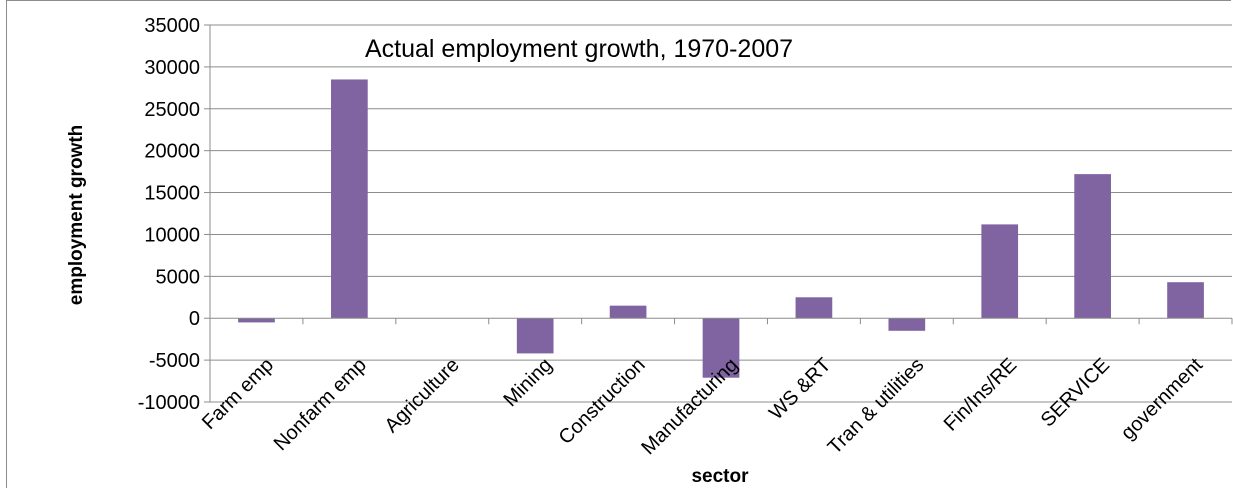  I want to click on y-tick-label: 5000, so click(178, 277).